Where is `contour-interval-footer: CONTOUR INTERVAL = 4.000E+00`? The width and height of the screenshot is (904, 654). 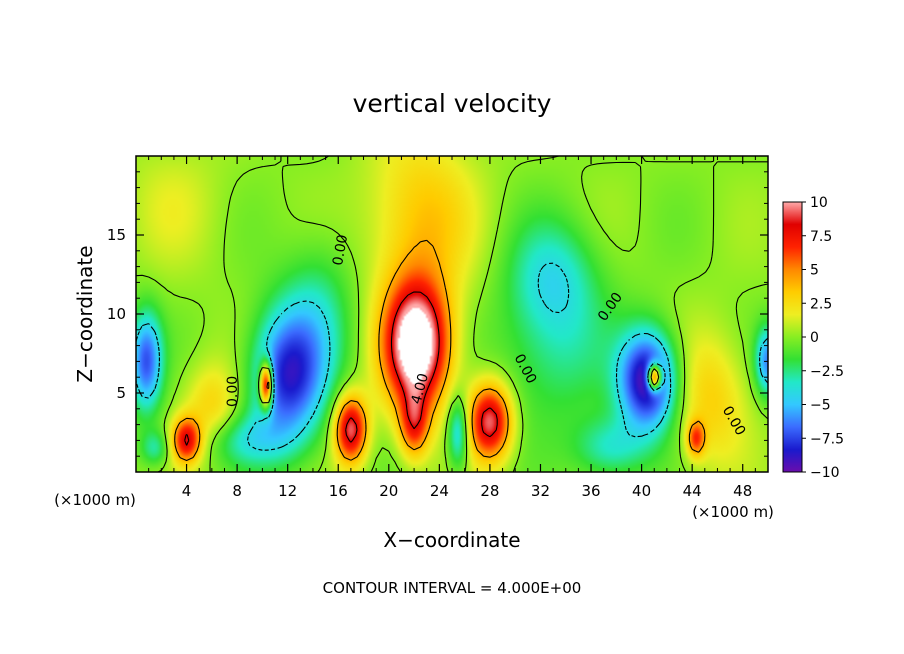
contour-interval-footer: CONTOUR INTERVAL = 4.000E+00 is located at coordinates (452, 588).